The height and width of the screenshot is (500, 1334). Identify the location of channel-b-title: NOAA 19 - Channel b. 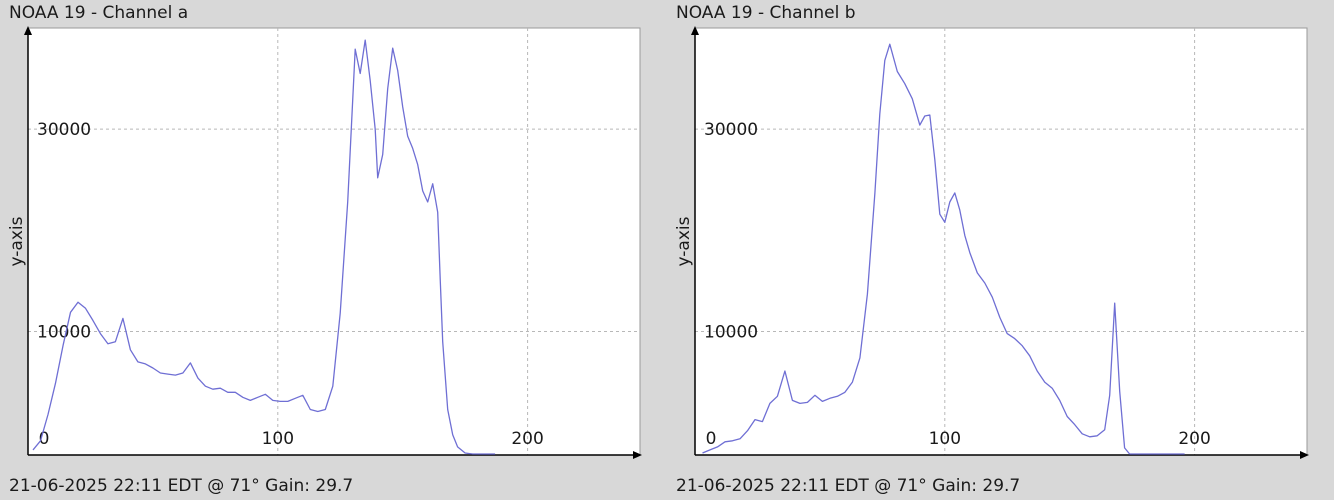
(766, 13).